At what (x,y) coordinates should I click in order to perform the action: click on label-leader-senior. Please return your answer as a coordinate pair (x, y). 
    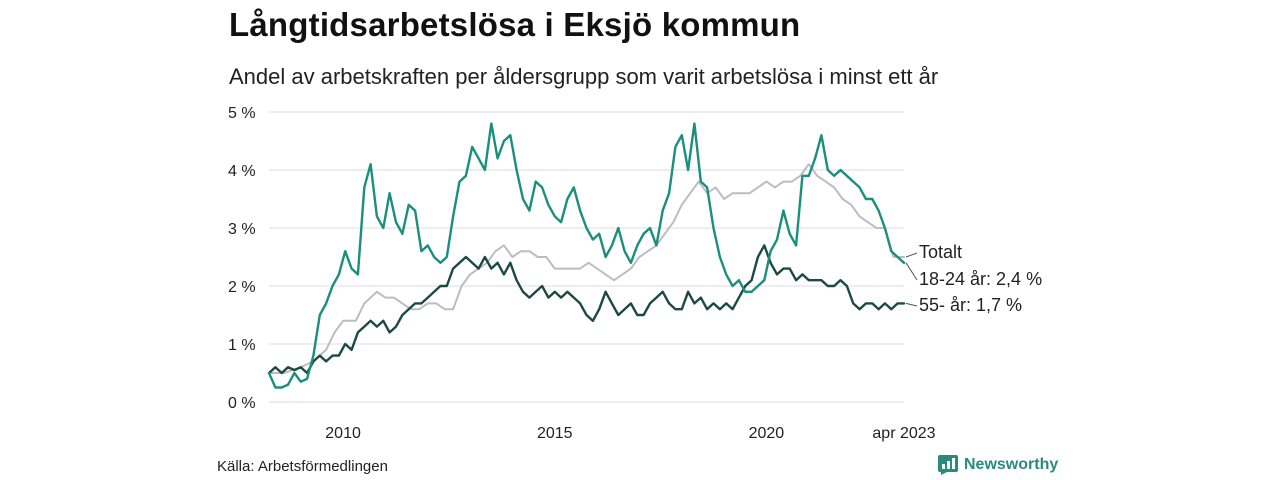
    Looking at the image, I should click on (911, 304).